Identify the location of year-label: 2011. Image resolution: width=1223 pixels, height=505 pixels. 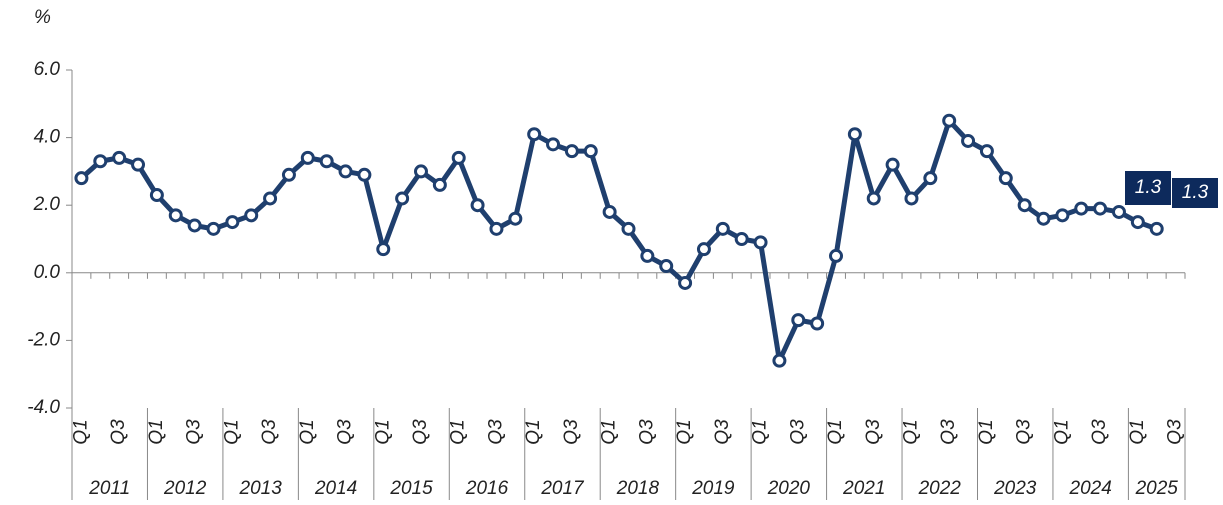
(109, 488).